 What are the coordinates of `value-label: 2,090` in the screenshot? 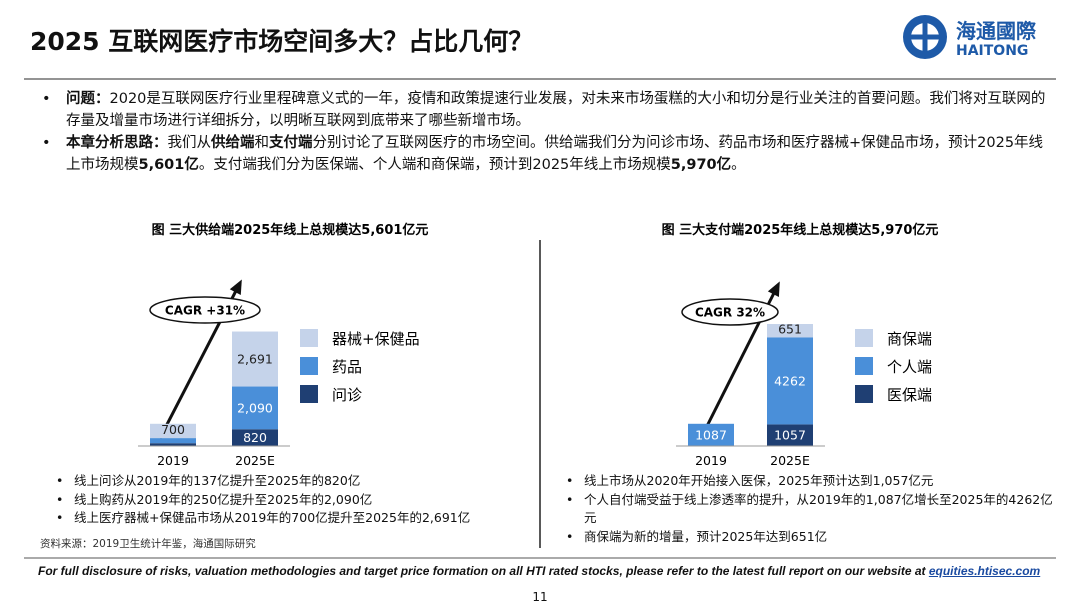 It's located at (255, 407).